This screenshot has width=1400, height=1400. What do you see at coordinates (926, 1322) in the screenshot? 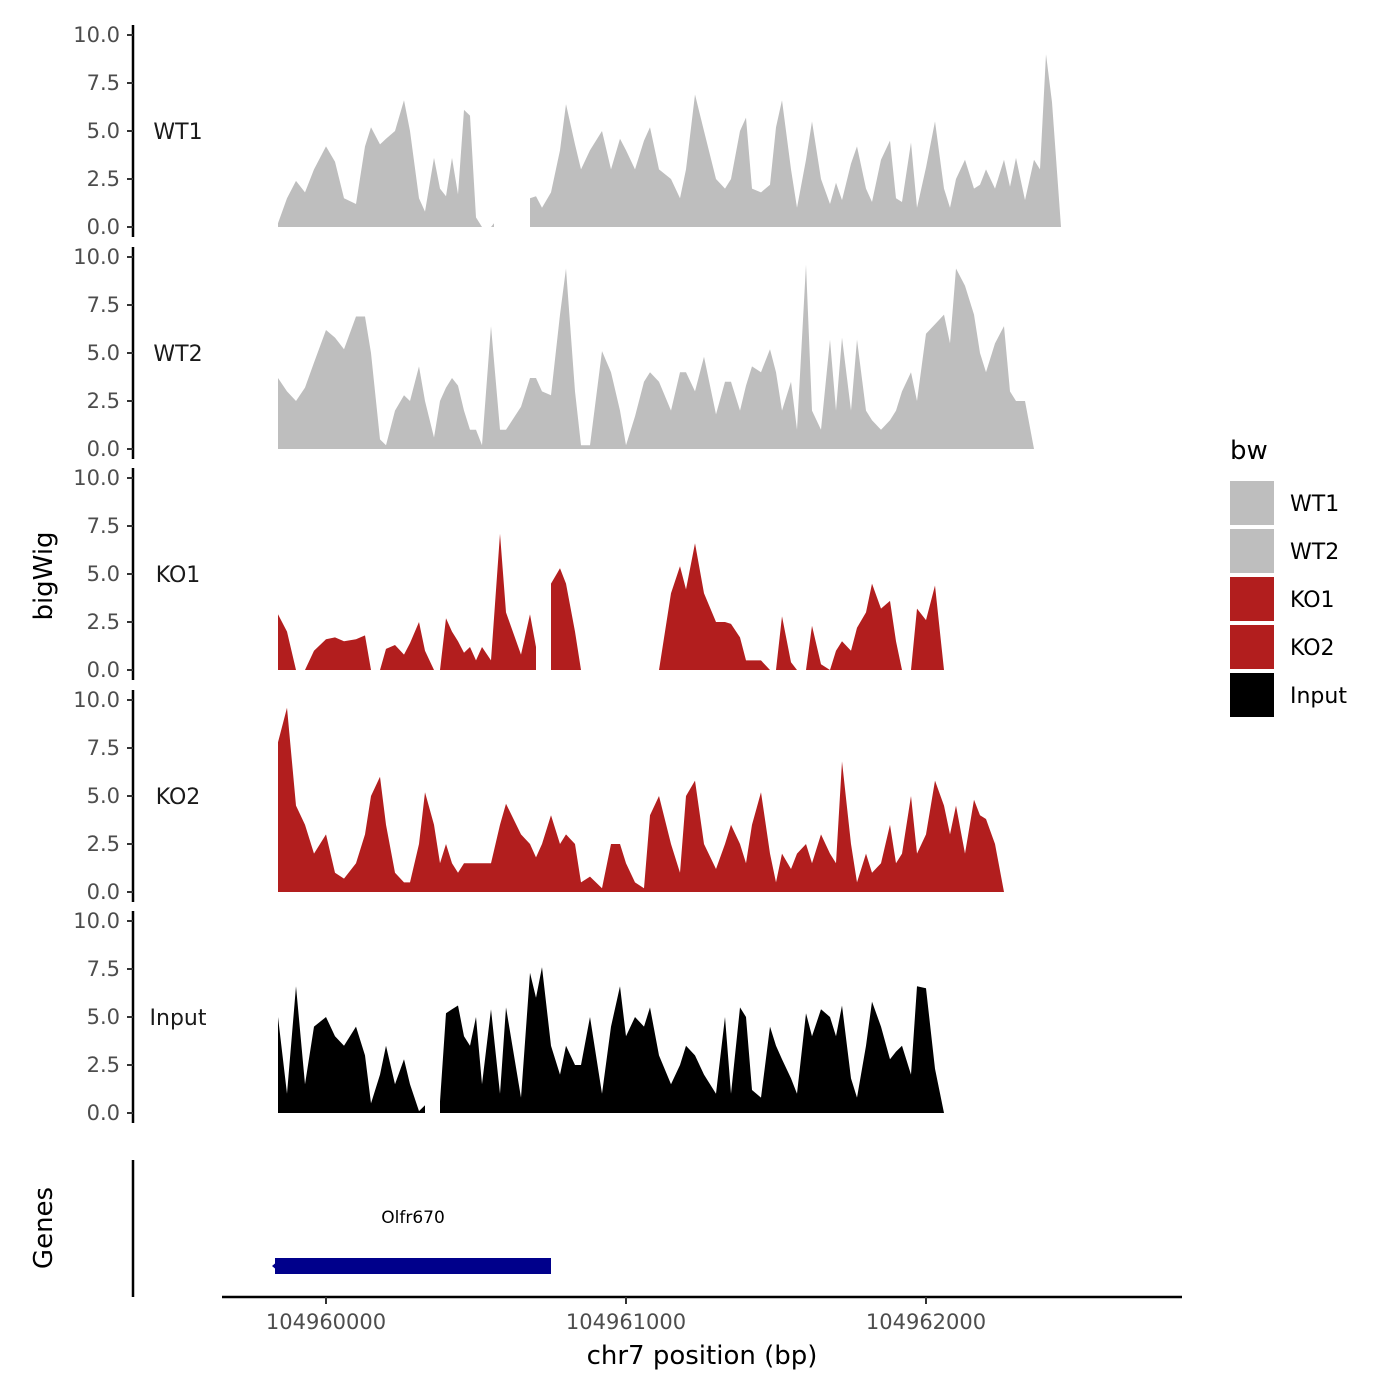
I see `x-tick-label: 104962000` at bounding box center [926, 1322].